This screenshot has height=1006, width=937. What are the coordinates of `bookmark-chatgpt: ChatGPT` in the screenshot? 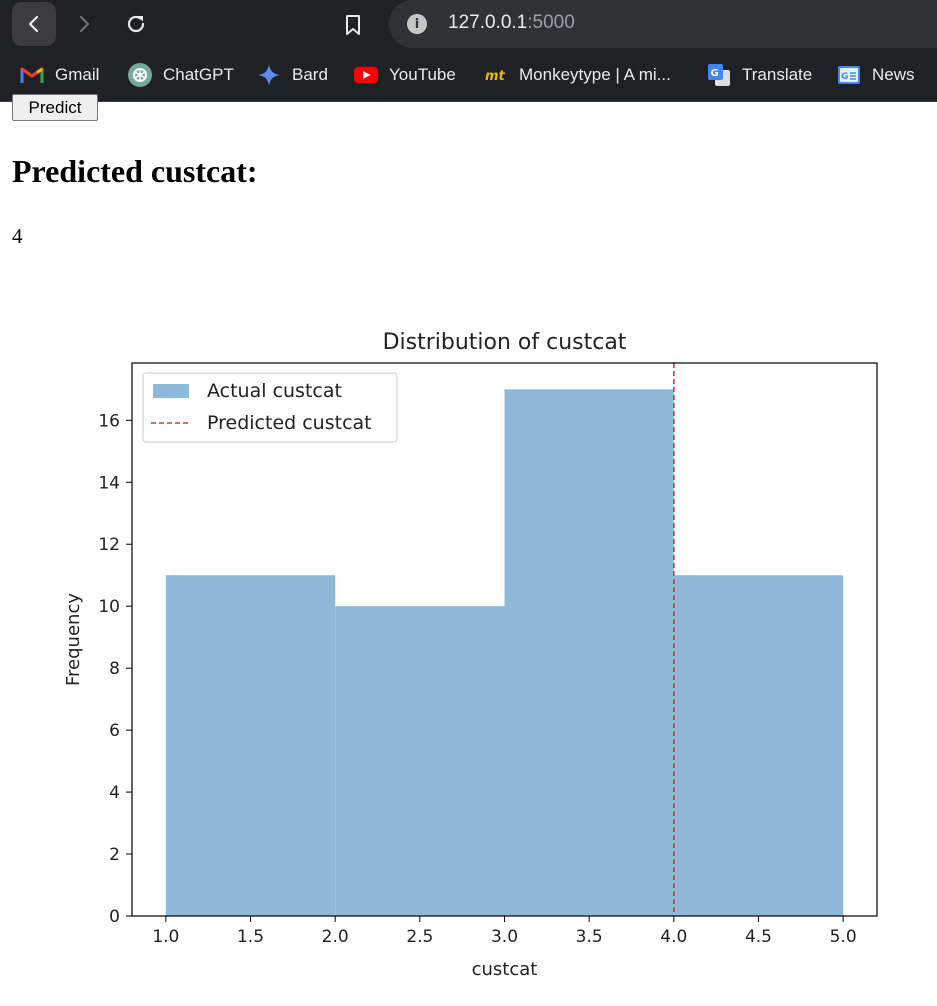 It's located at (181, 75).